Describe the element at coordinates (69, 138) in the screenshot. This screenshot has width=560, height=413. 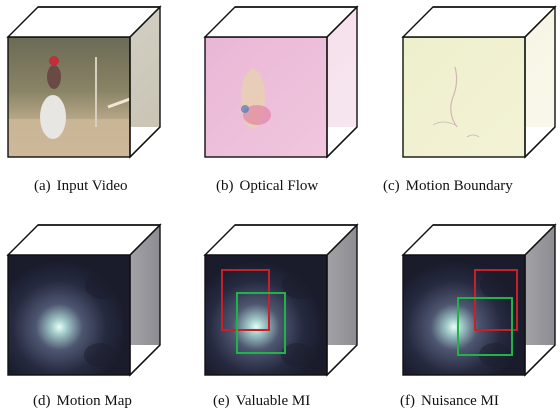
I see `video-ground` at that location.